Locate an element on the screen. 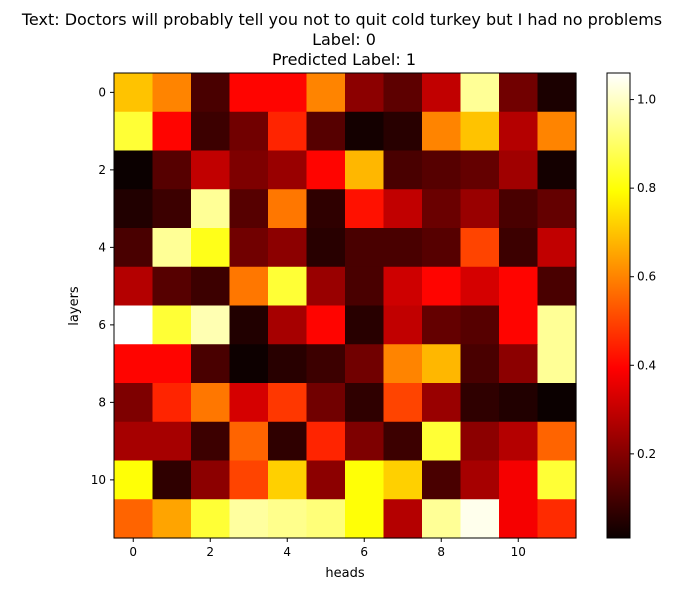 The width and height of the screenshot is (689, 589). heatmap-cell-r2-c4 is located at coordinates (288, 170).